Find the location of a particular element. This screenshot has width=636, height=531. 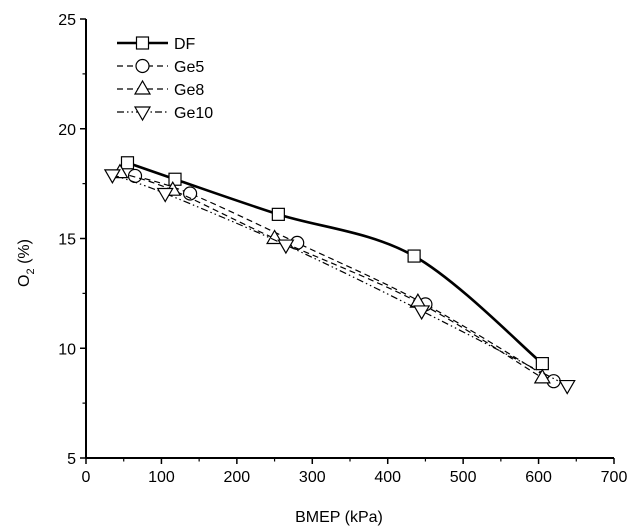

legend-marker-ge8 is located at coordinates (142, 87).